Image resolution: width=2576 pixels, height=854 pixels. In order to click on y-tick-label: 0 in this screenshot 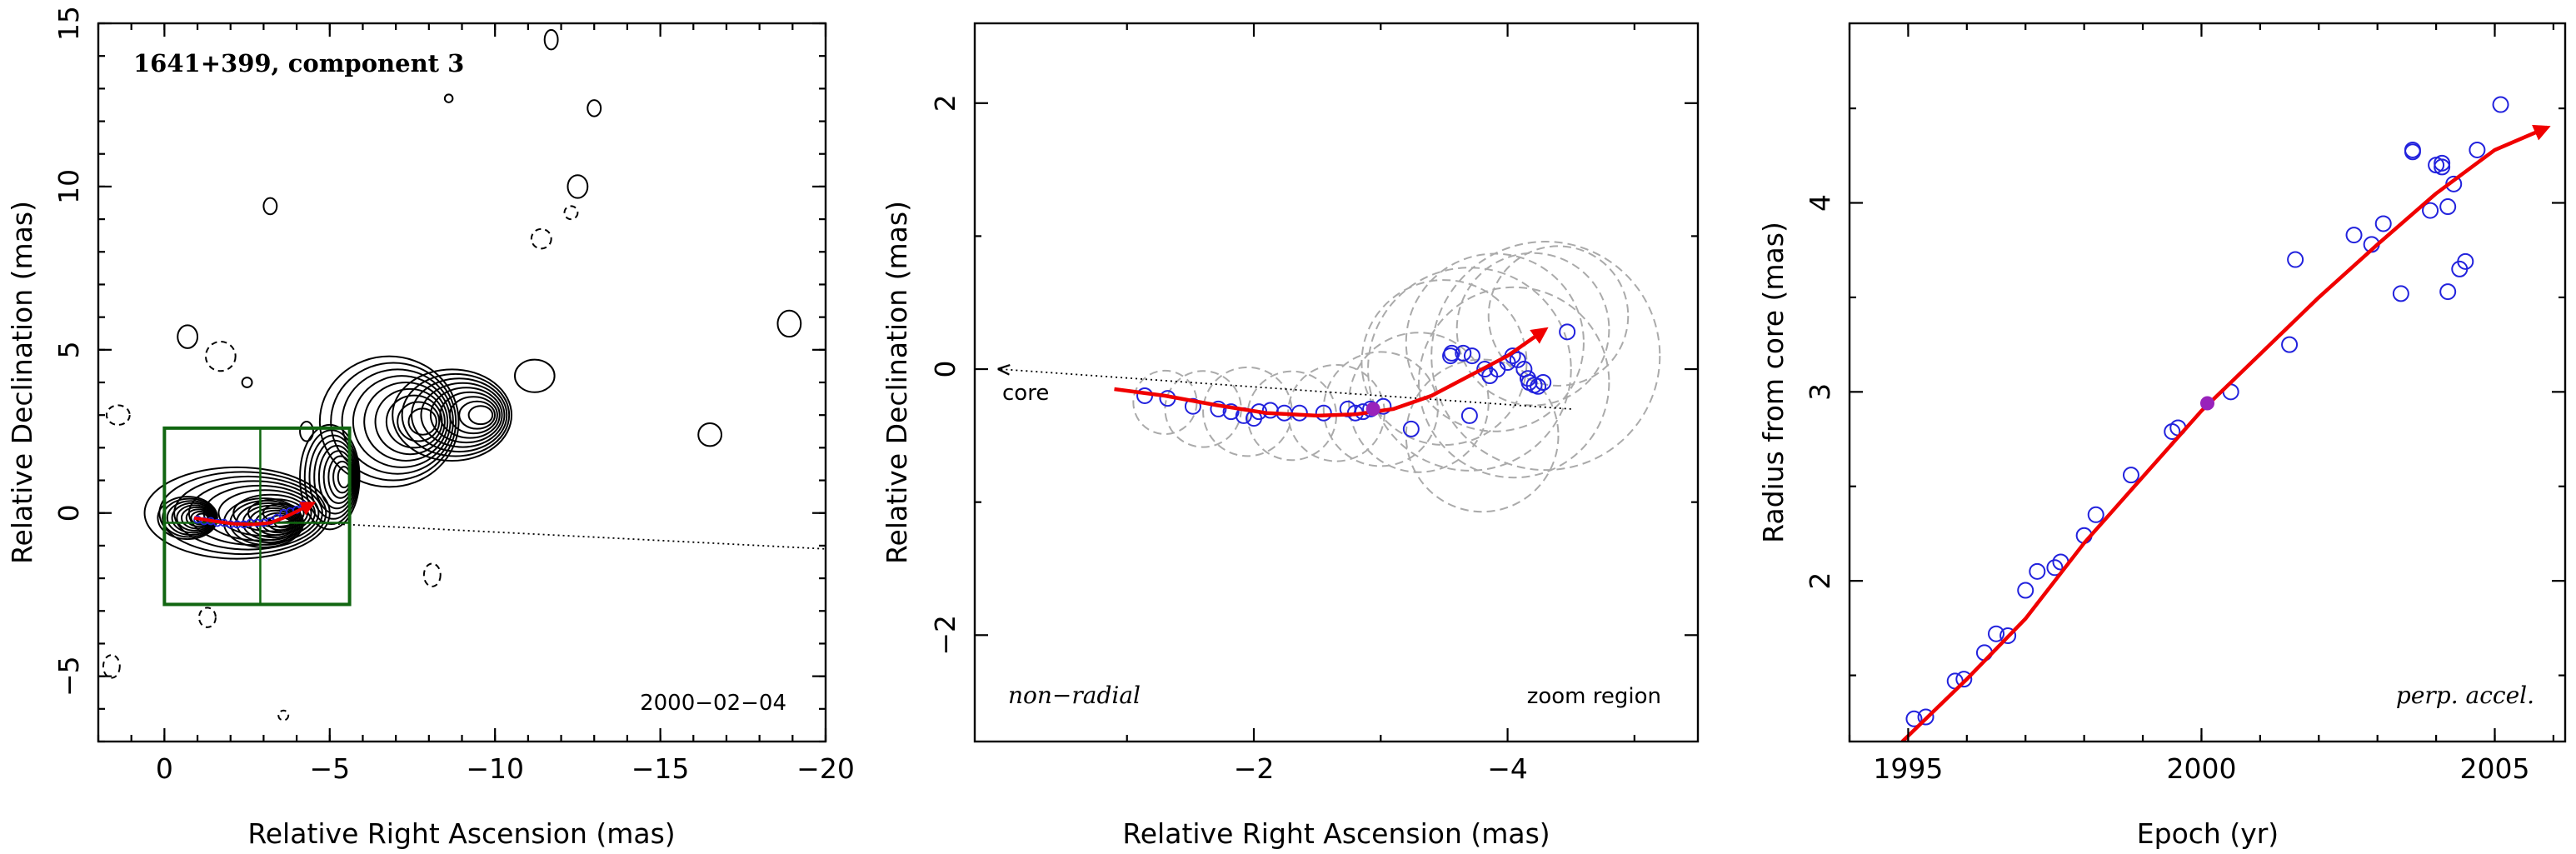, I will do `click(68, 513)`.